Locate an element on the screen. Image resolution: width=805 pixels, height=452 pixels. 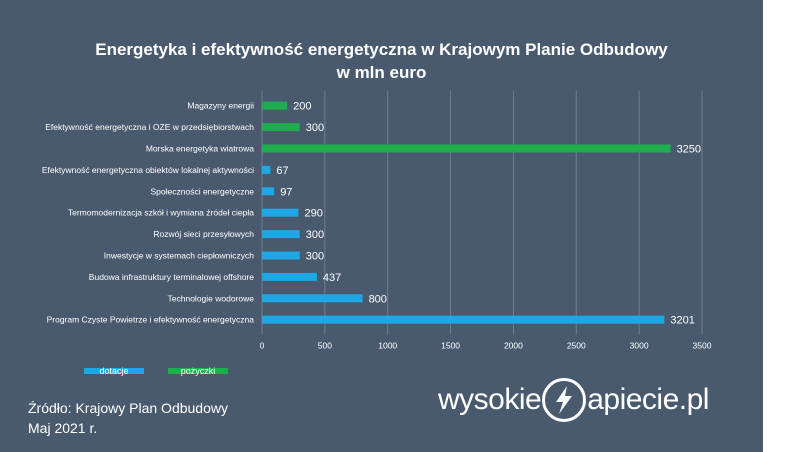
x-tick-label: 3500 is located at coordinates (702, 345).